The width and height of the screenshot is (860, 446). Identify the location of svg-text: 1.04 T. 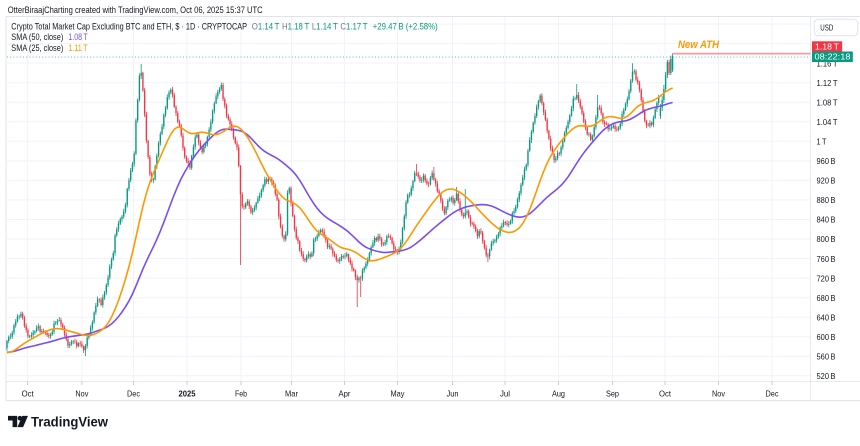
(828, 122).